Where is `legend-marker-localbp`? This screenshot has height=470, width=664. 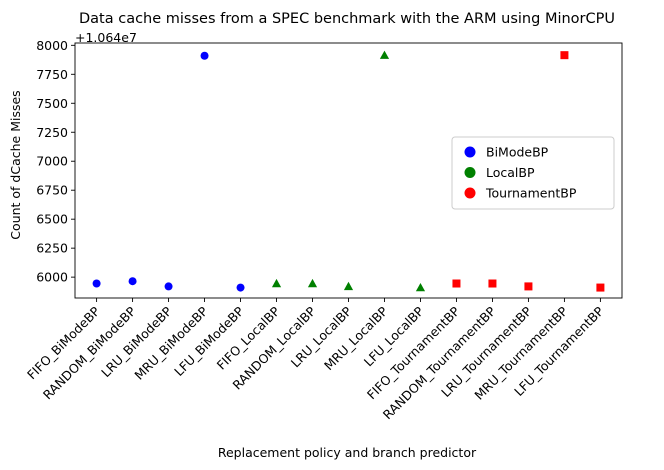
legend-marker-localbp is located at coordinates (470, 172).